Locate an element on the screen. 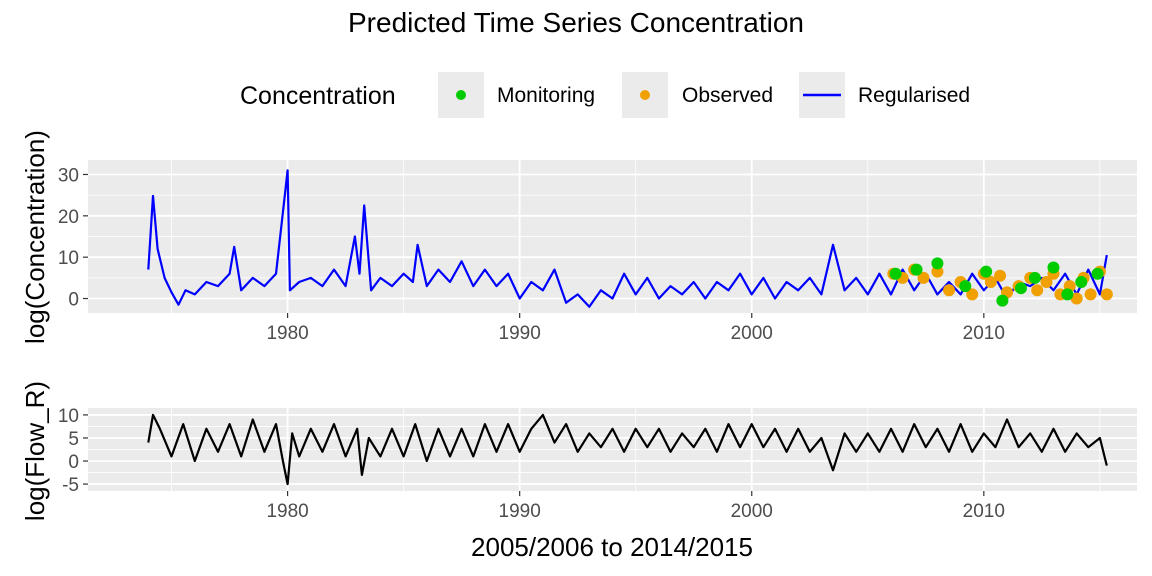 The height and width of the screenshot is (576, 1152). flow-y-tick-label: 0 is located at coordinates (73, 462).